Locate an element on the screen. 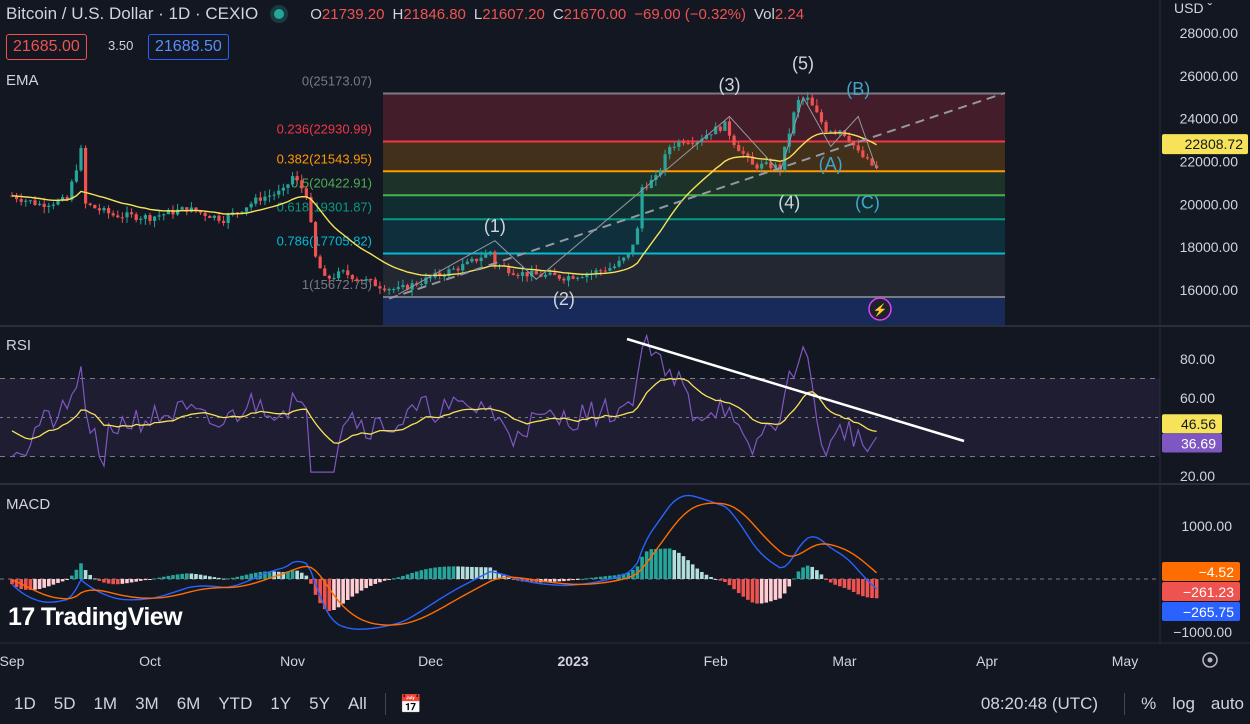 This screenshot has width=1250, height=724. calendar-range-icon: 📅 is located at coordinates (411, 703).